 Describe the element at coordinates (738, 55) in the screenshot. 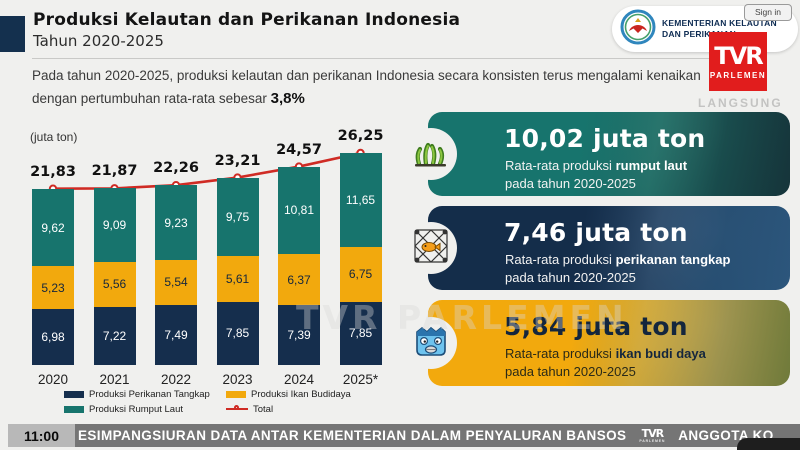

I see `tvr-logo-text: TVR` at that location.